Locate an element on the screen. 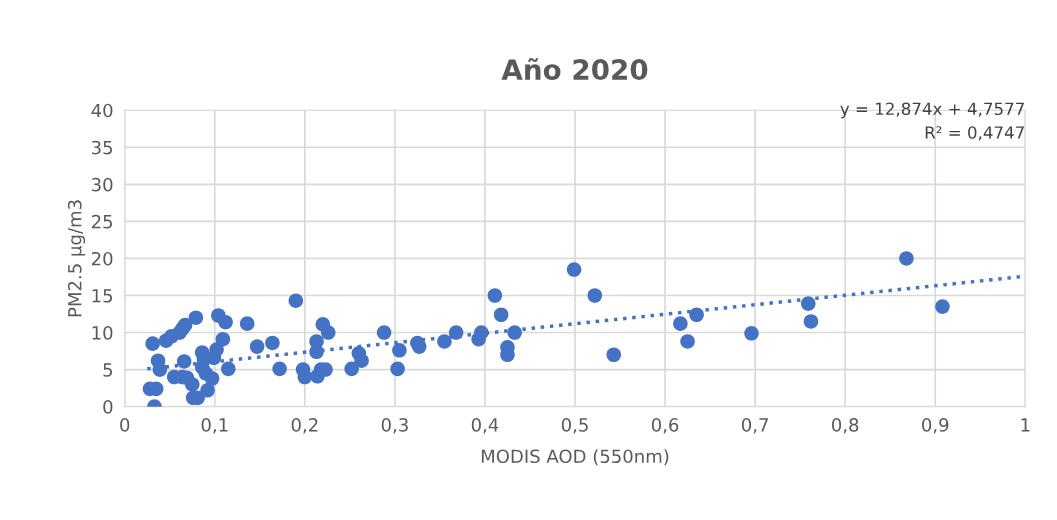 The image size is (1057, 520). x-tick-label: 0 is located at coordinates (125, 425).